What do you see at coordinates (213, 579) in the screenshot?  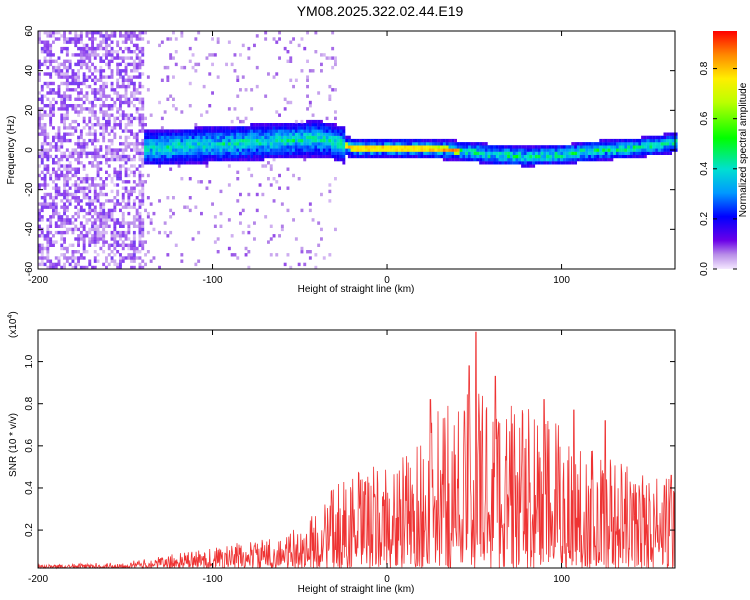 I see `snr-x-tick-label: -100` at bounding box center [213, 579].